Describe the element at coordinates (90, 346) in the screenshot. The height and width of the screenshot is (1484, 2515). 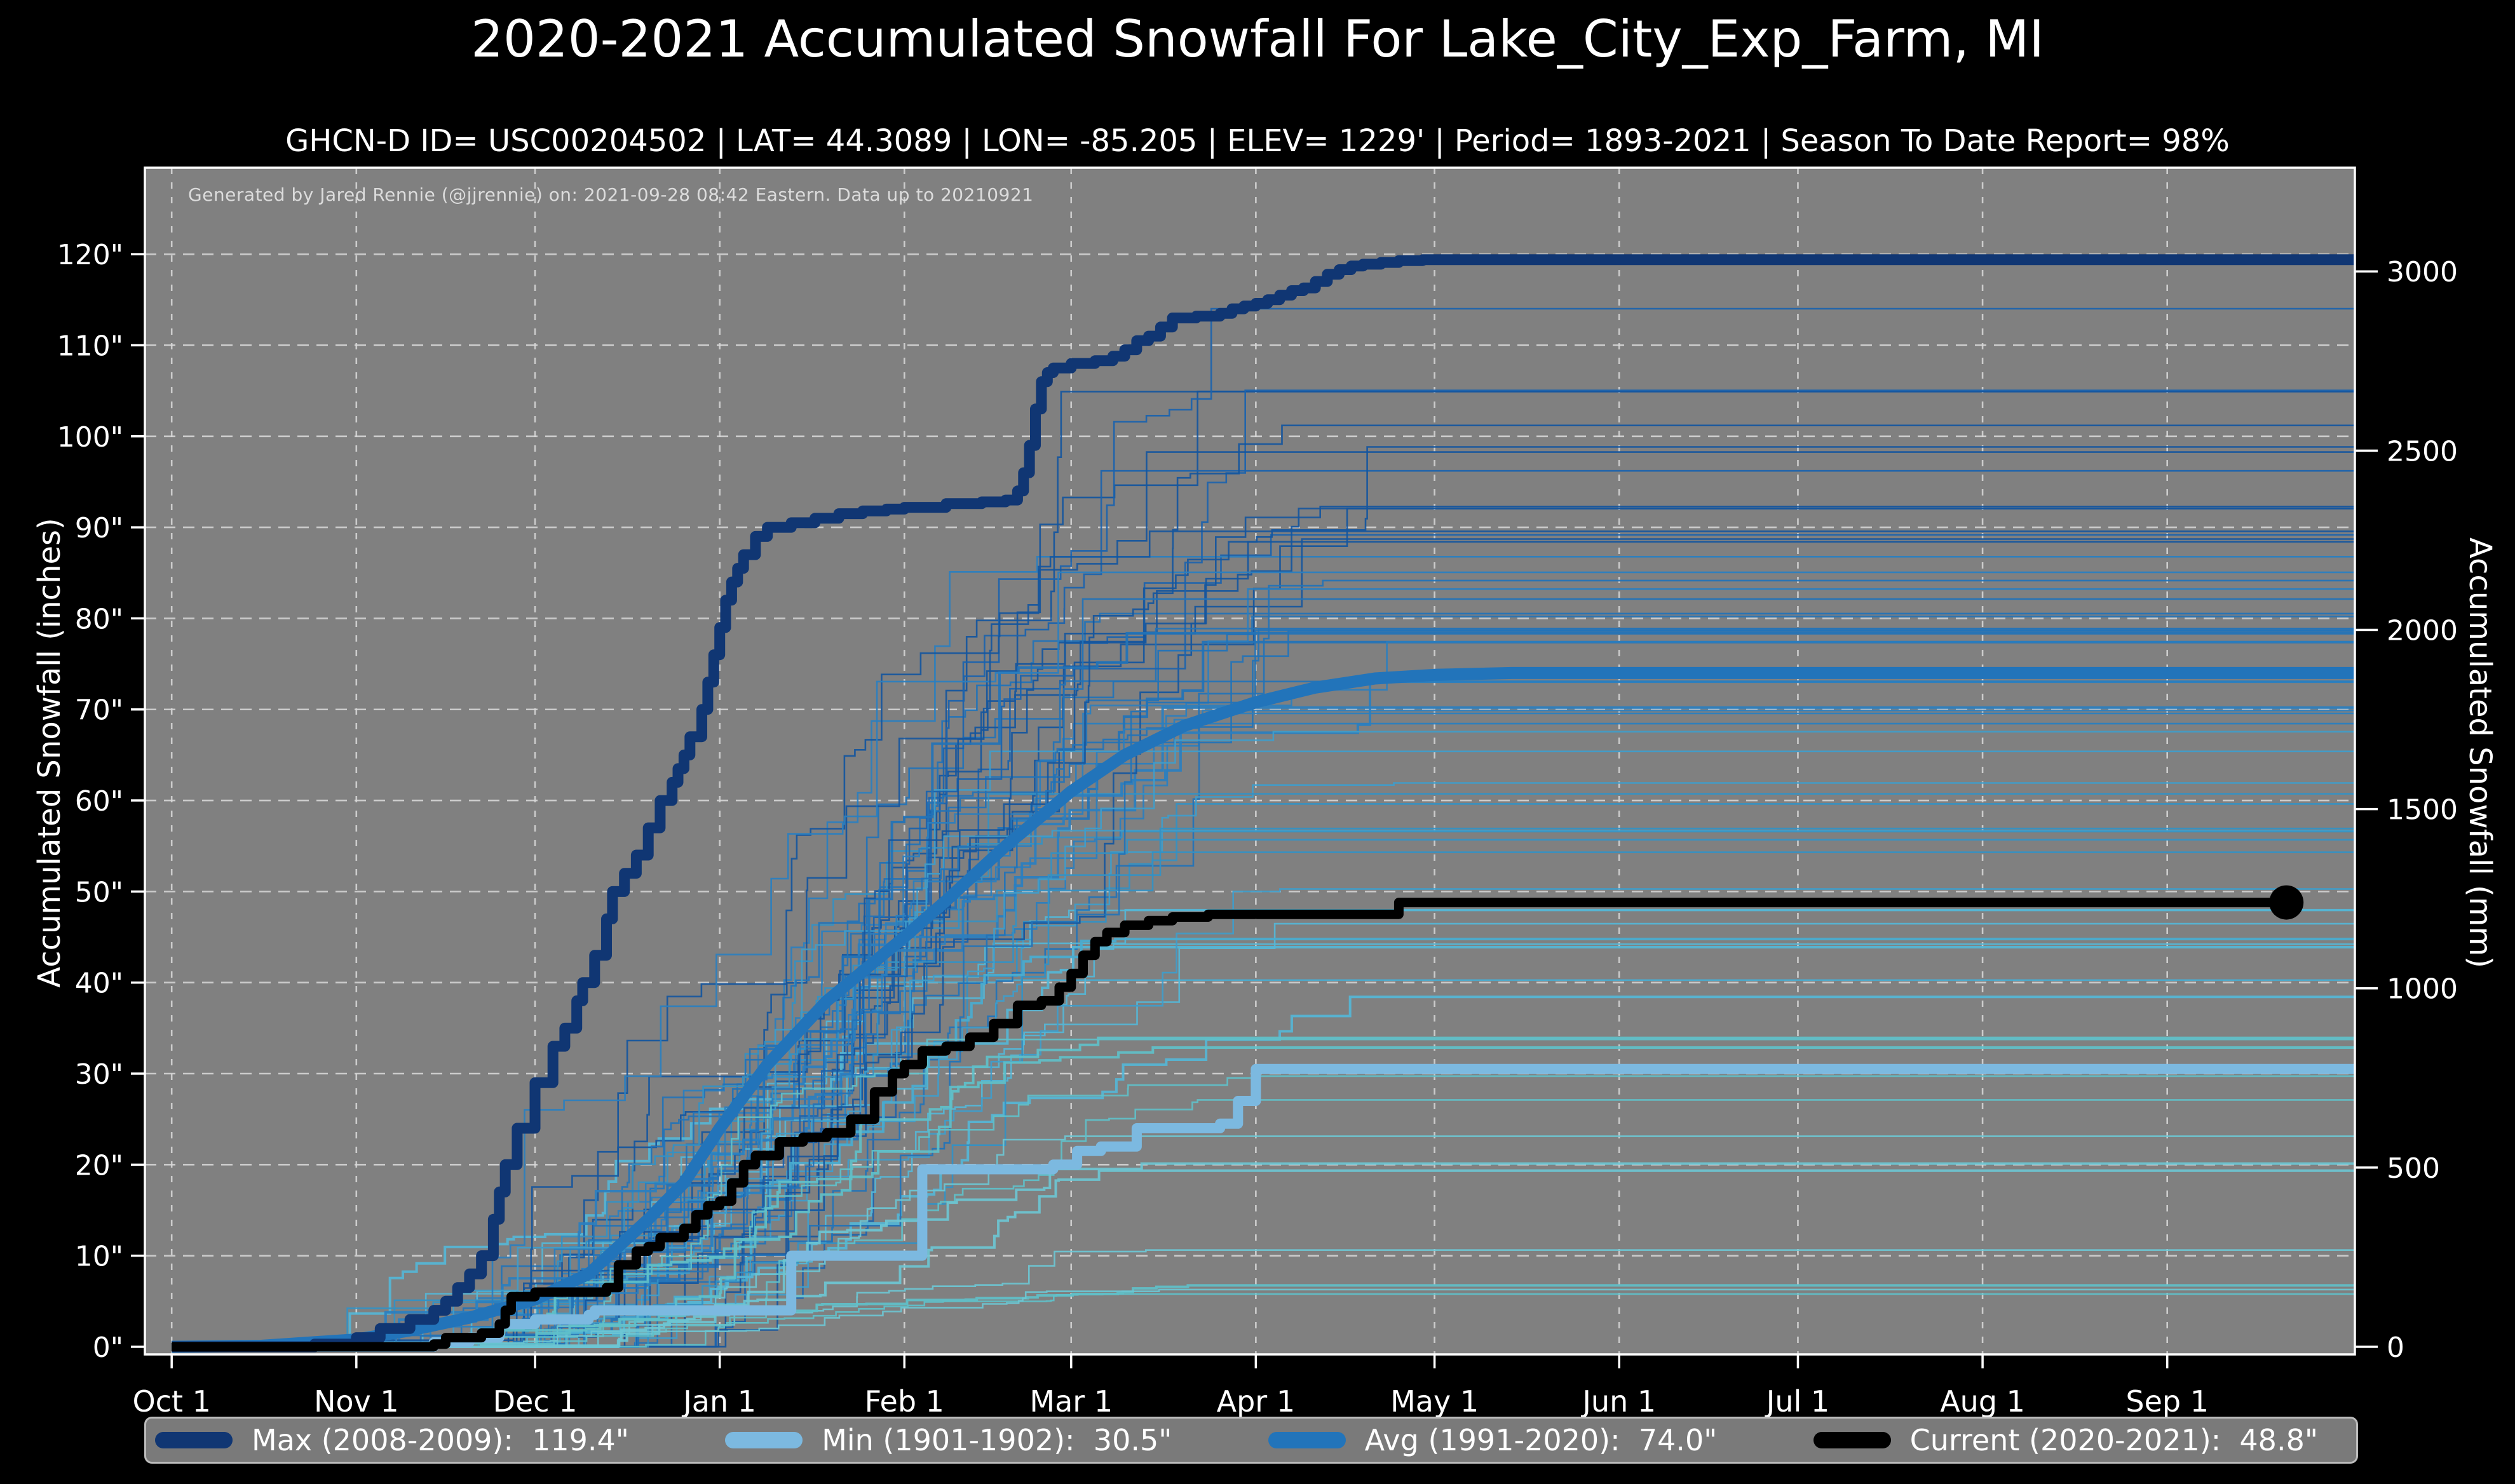
I see `y-left-tick-label: 110"` at that location.